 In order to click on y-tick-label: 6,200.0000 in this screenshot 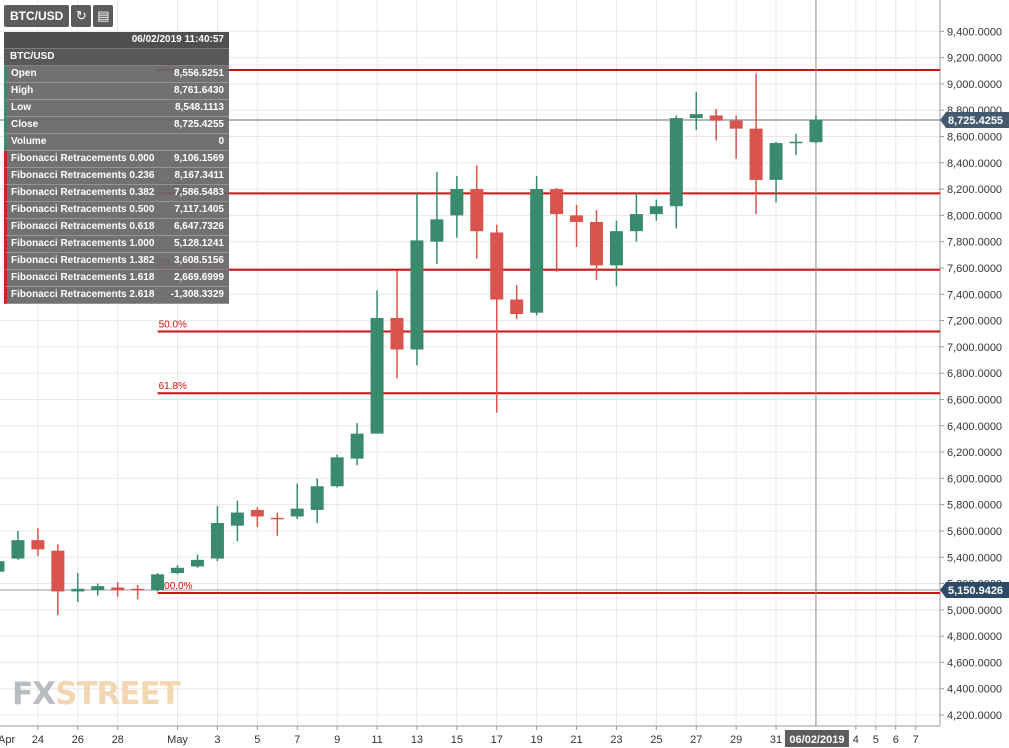, I will do `click(974, 453)`.